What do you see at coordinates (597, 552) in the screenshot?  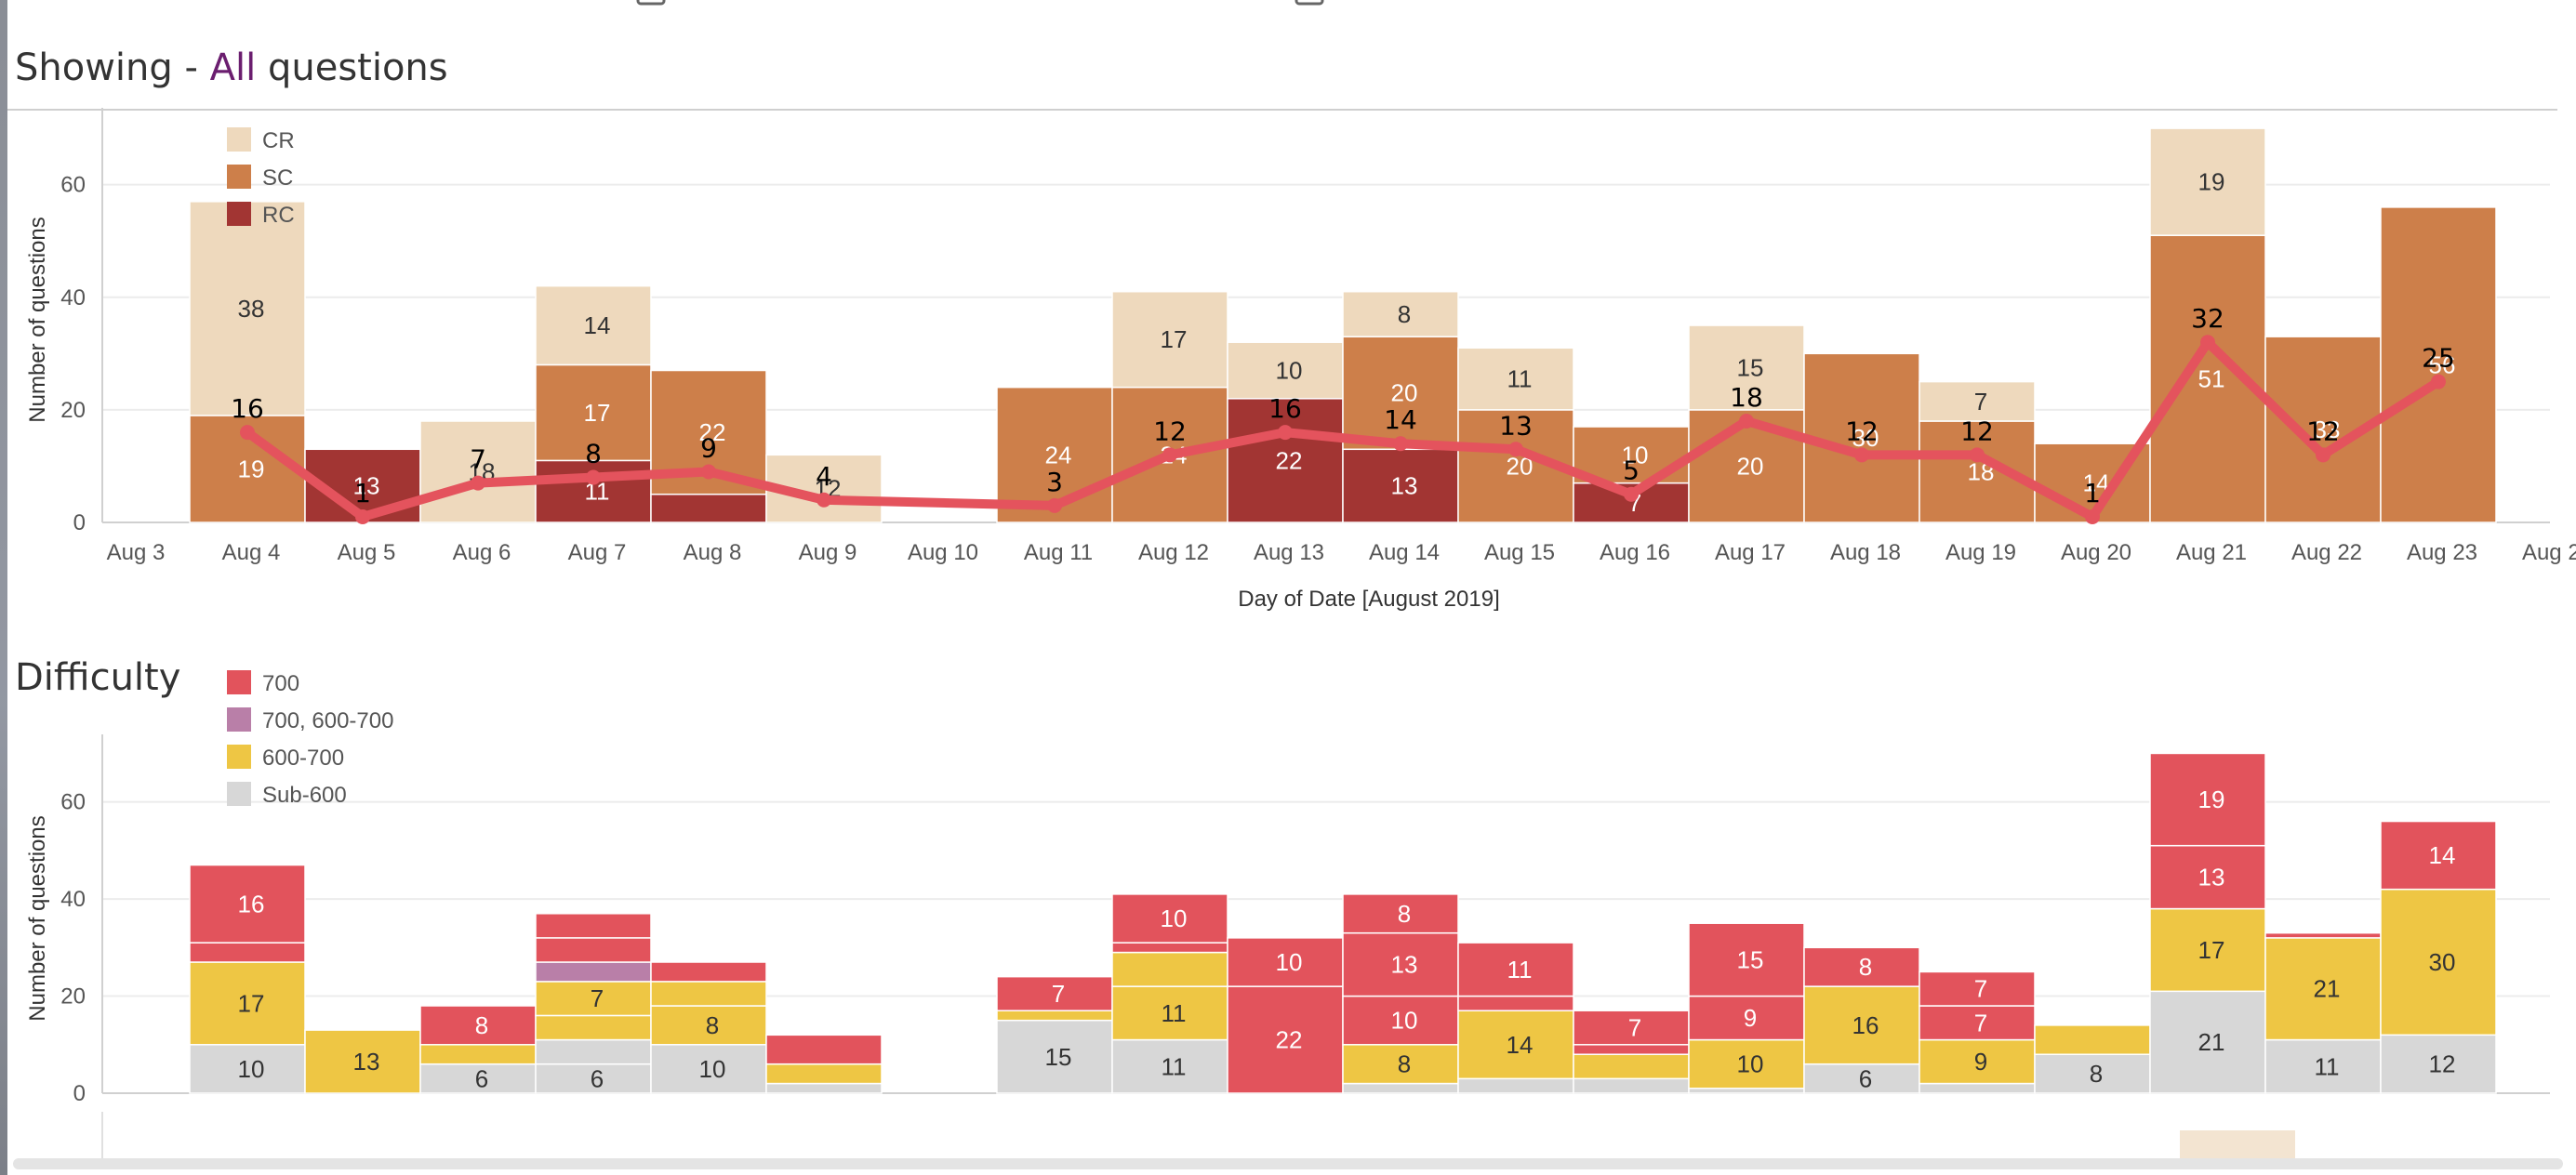 I see `x-tick-label: Aug 7` at bounding box center [597, 552].